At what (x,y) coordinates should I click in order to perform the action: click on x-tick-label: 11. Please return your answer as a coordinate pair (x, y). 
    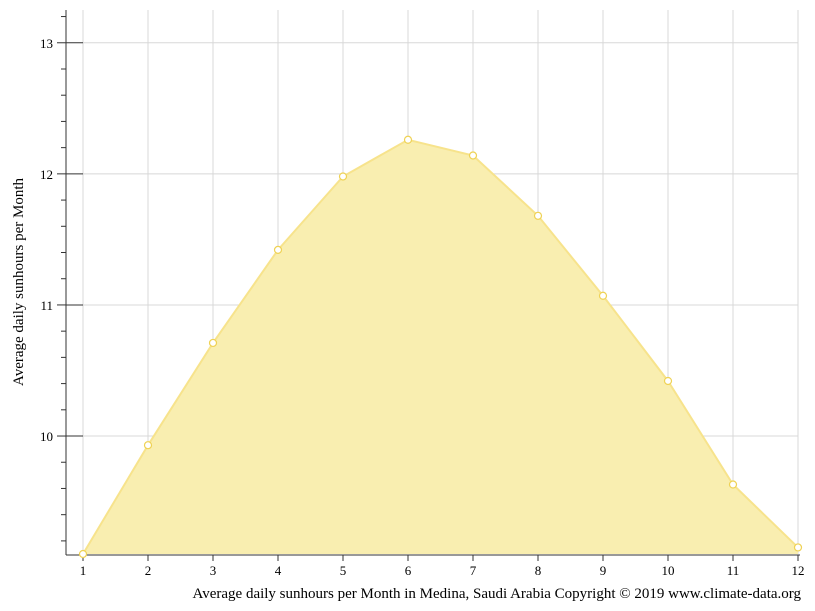
    Looking at the image, I should click on (733, 570).